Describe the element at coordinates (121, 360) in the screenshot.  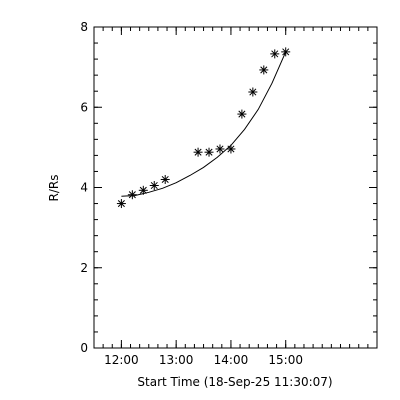
I see `x-tick-label: 12:00` at that location.